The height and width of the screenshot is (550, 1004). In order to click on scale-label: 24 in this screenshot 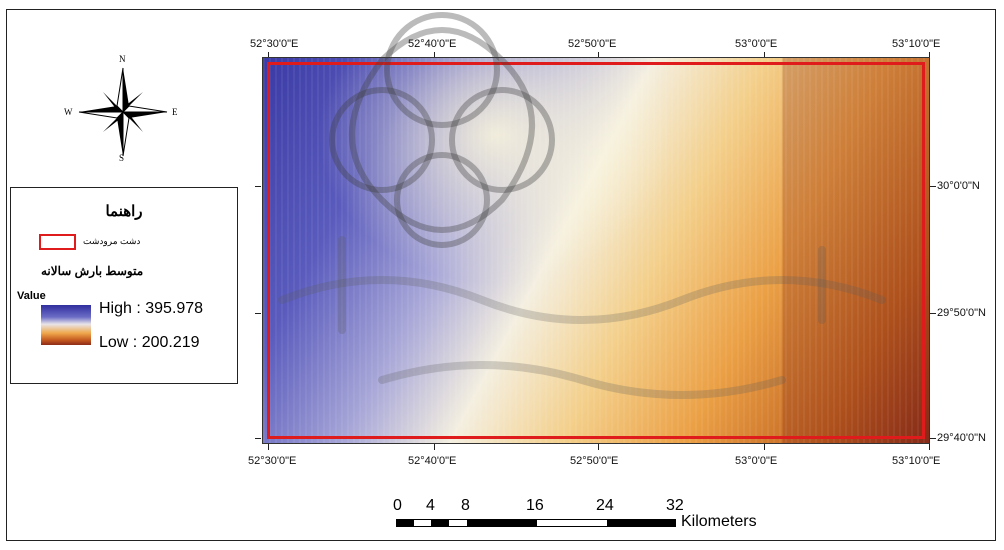, I will do `click(605, 505)`.